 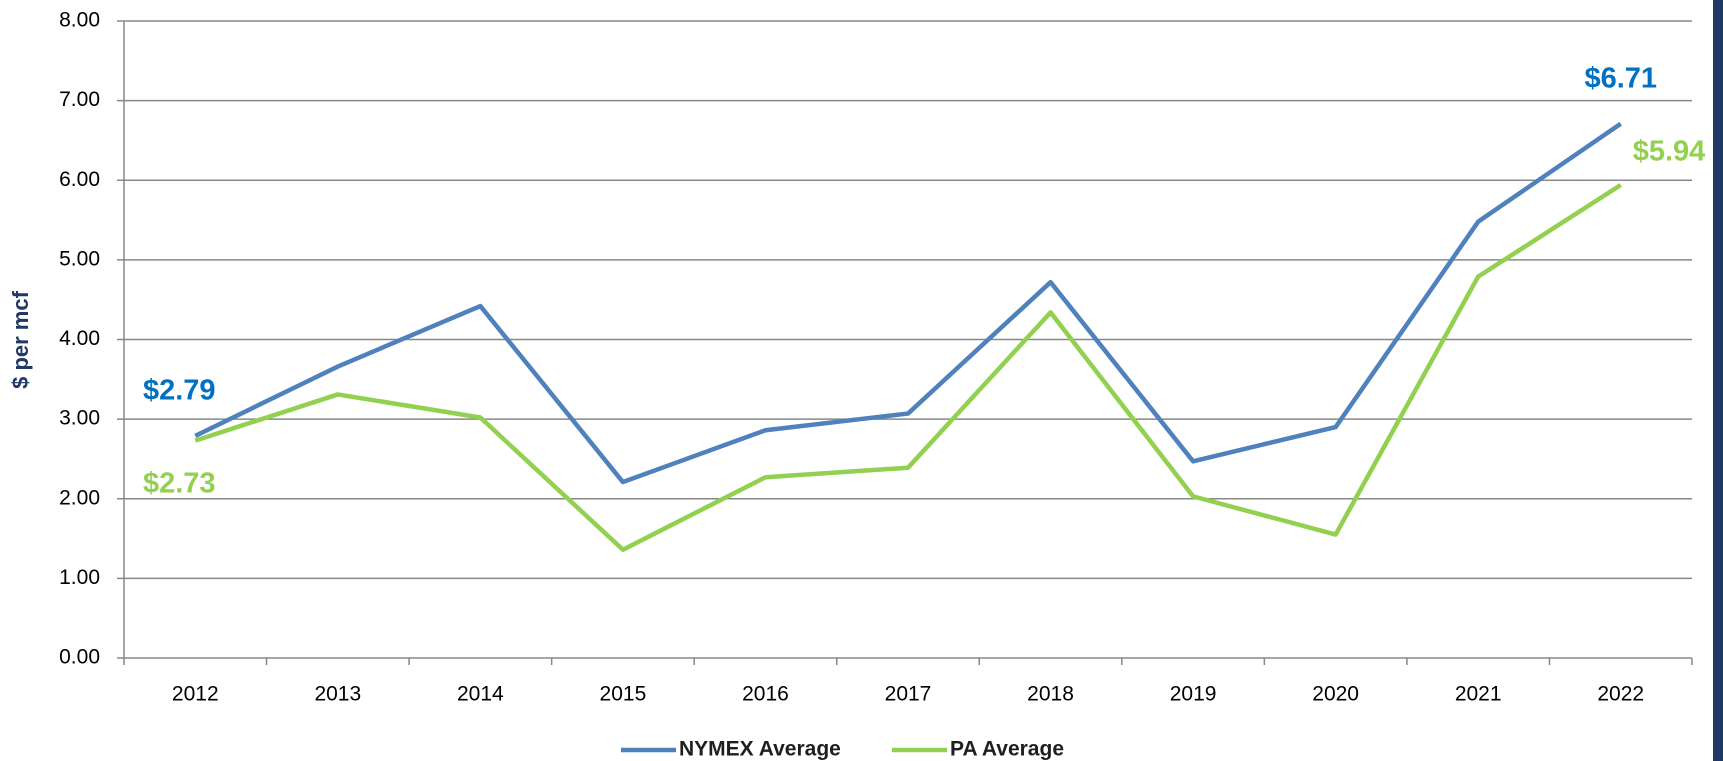 I want to click on y-tick-label: 4.00, so click(x=79, y=338).